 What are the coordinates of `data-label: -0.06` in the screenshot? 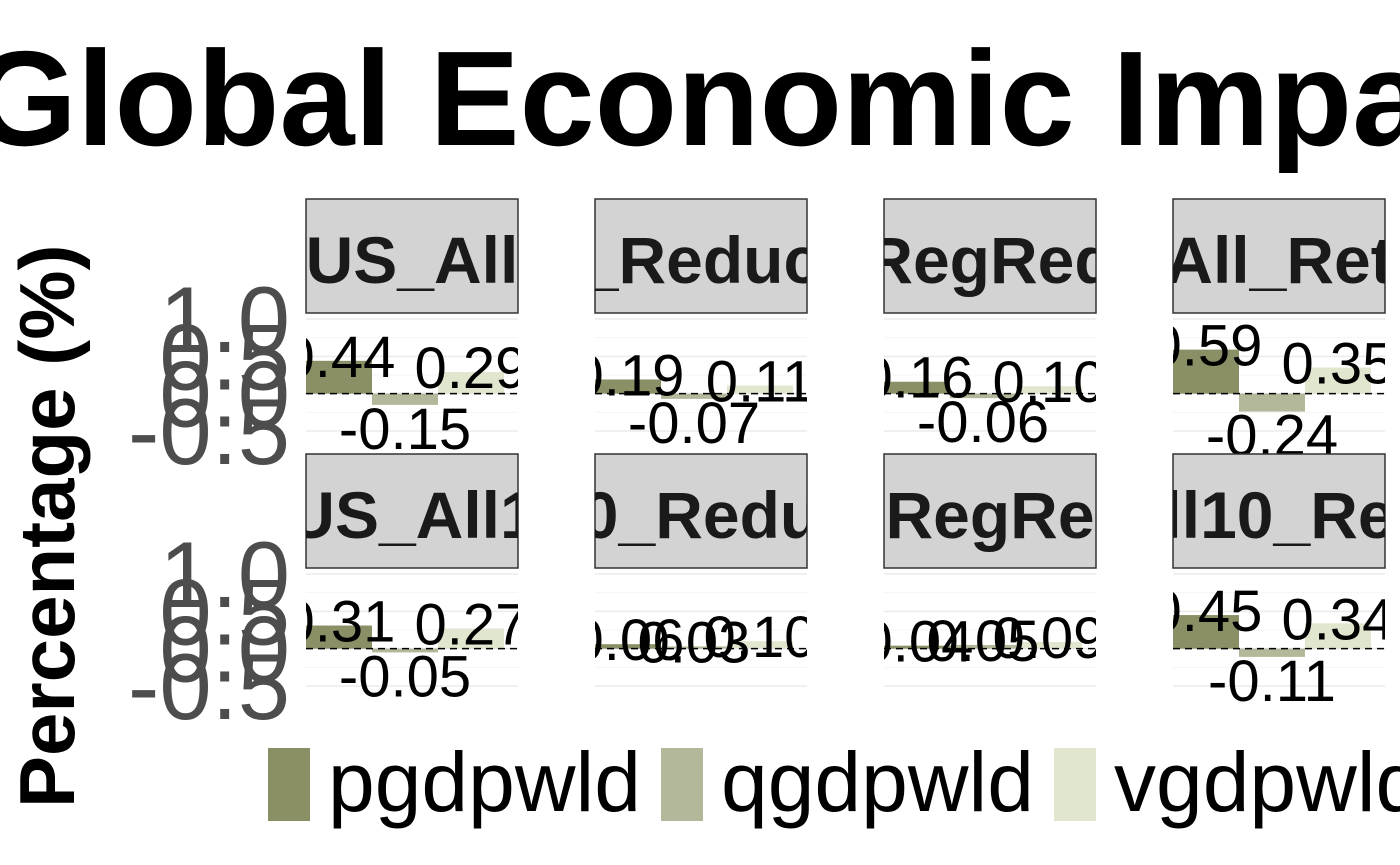 It's located at (983, 422).